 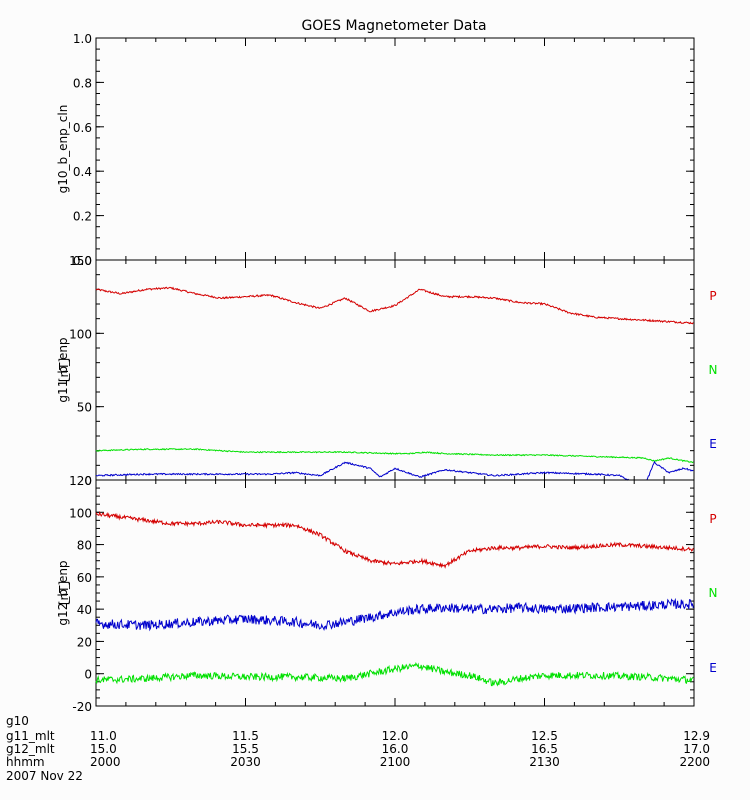 What do you see at coordinates (82, 39) in the screenshot?
I see `y-tick-label: 1.0` at bounding box center [82, 39].